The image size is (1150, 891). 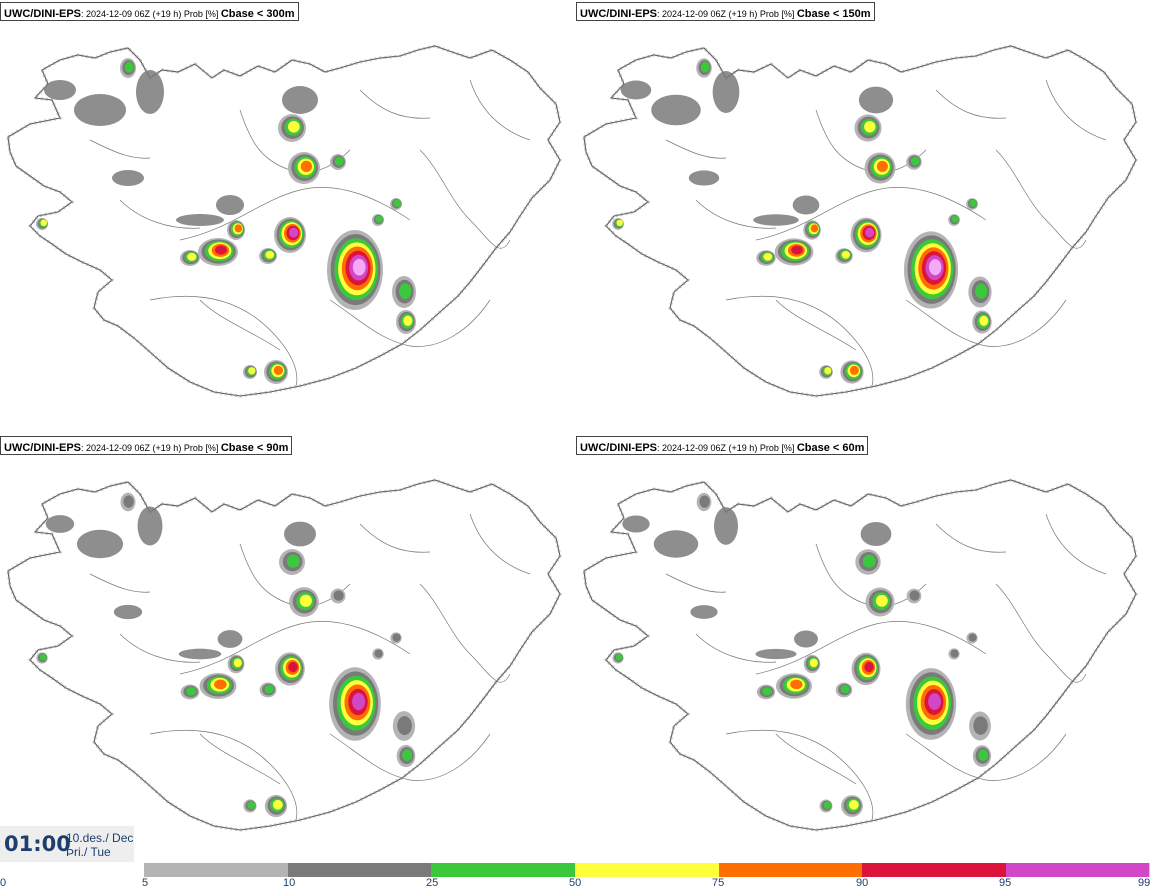 I want to click on prob-95-area, so click(x=359, y=702).